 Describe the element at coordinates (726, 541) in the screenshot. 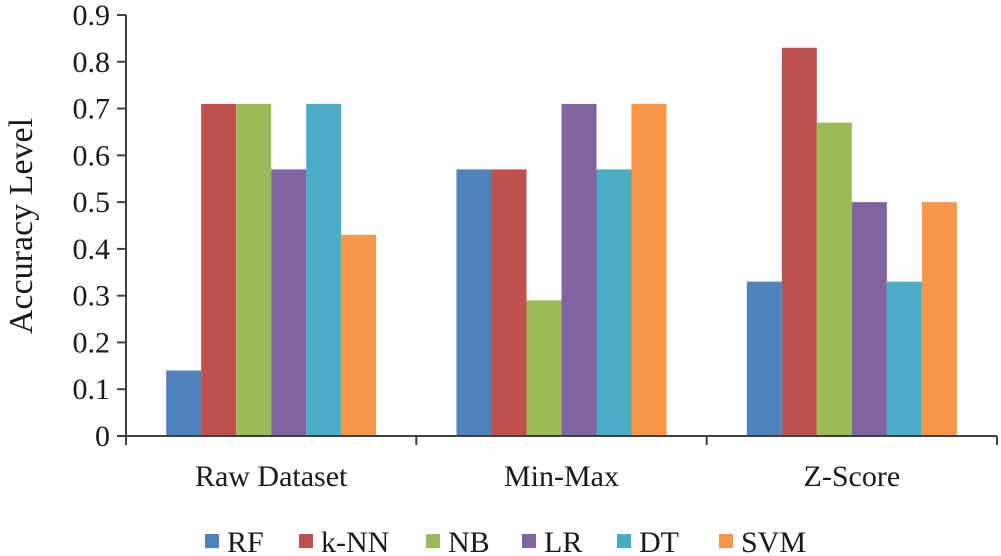

I see `legend-swatch-svm` at that location.